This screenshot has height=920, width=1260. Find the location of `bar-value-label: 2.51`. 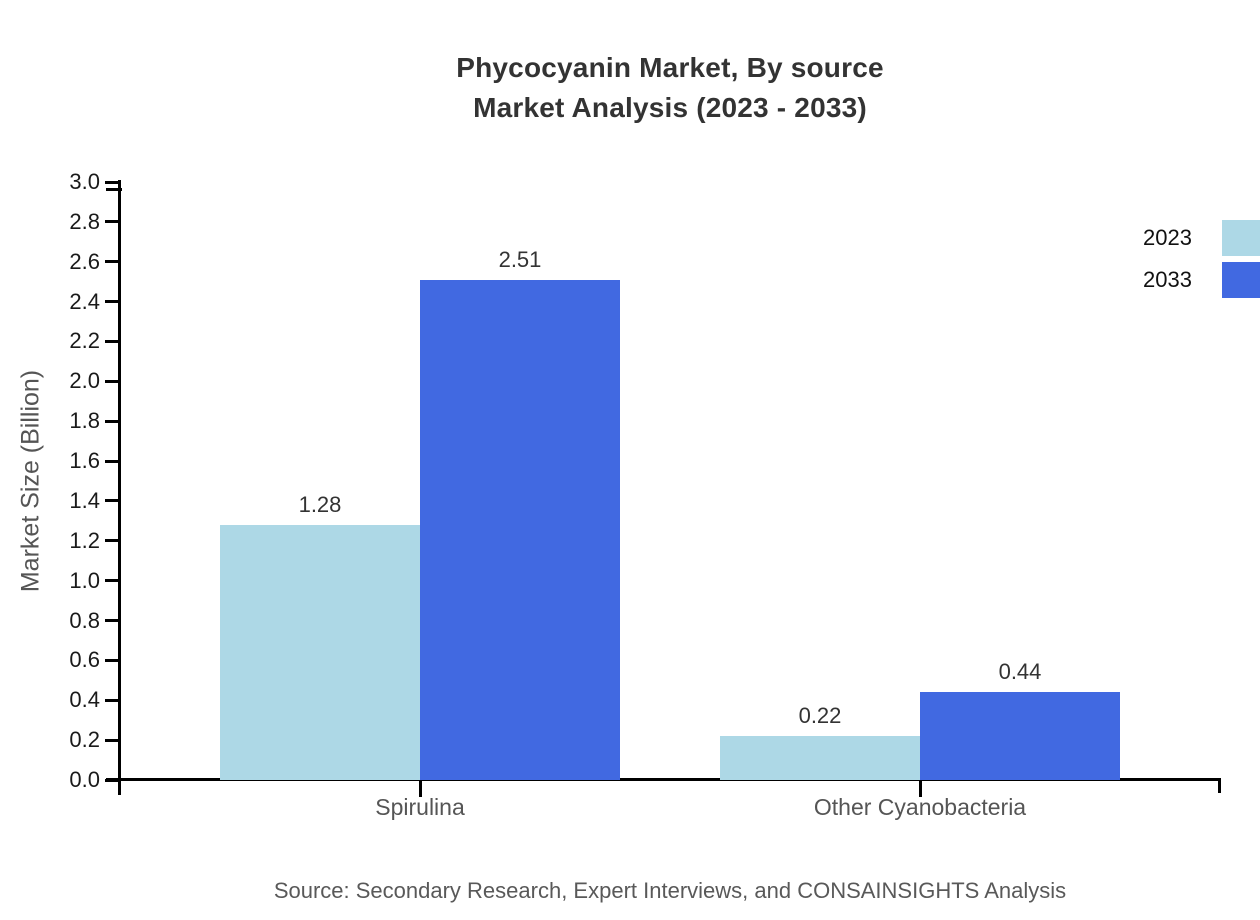

bar-value-label: 2.51 is located at coordinates (520, 259).